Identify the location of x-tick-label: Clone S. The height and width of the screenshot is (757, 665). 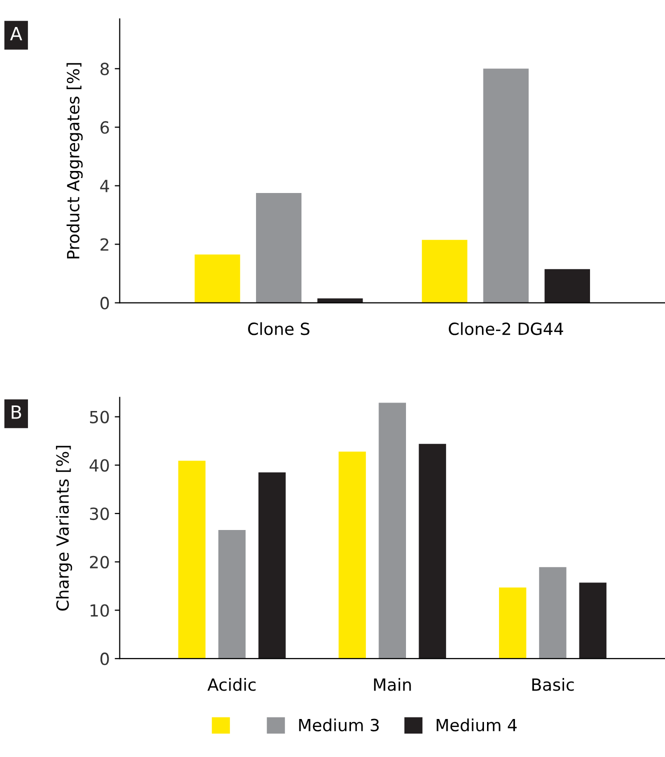
(279, 329).